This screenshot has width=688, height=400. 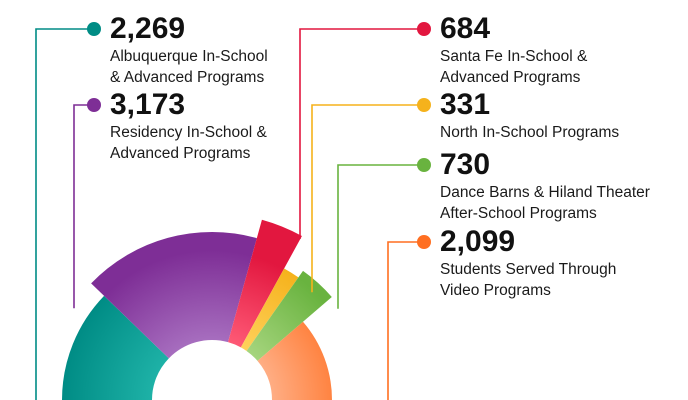 What do you see at coordinates (269, 309) in the screenshot?
I see `slice-north-in-school-programs` at bounding box center [269, 309].